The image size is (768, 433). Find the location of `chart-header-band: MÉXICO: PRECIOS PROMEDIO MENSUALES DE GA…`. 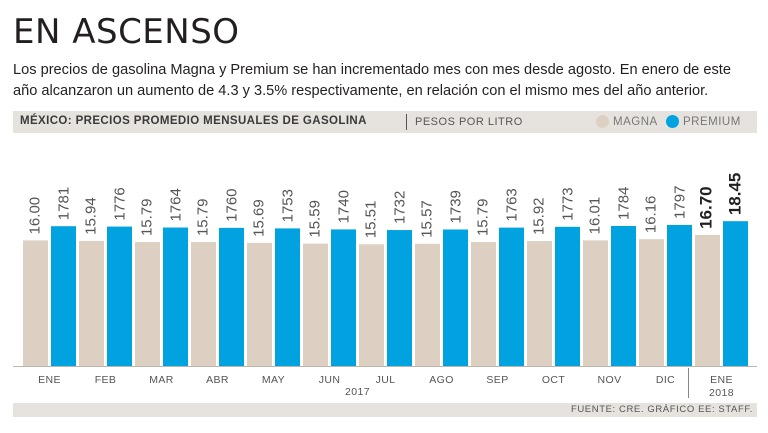

chart-header-band: MÉXICO: PRECIOS PROMEDIO MENSUALES DE GA… is located at coordinates (385, 122).